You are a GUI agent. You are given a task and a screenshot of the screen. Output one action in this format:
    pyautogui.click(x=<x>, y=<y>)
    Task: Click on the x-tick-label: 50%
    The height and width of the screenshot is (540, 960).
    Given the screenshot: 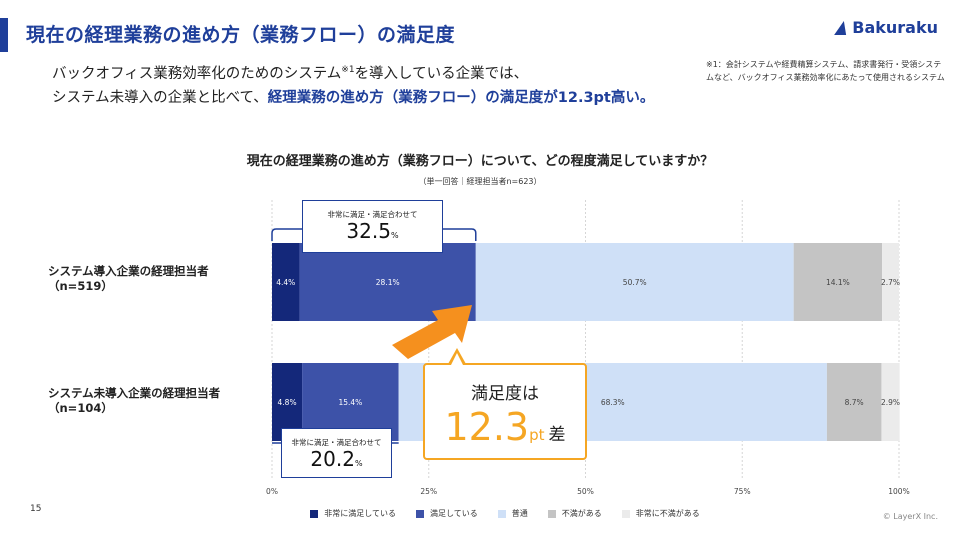 What is the action you would take?
    pyautogui.click(x=585, y=491)
    